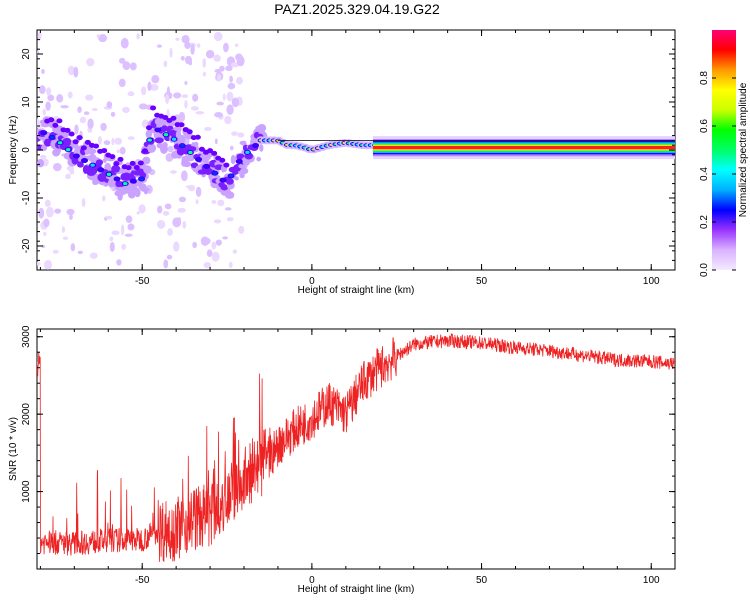 The image size is (750, 600). What do you see at coordinates (704, 126) in the screenshot?
I see `colorbar-tick-label: 0.6` at bounding box center [704, 126].